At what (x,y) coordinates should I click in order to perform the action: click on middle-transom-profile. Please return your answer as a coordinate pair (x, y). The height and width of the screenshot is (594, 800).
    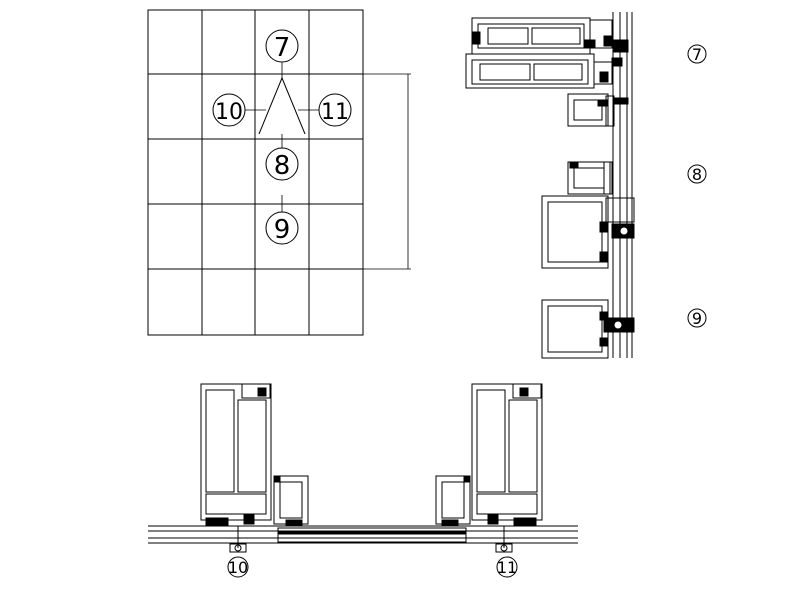
    Looking at the image, I should click on (588, 232).